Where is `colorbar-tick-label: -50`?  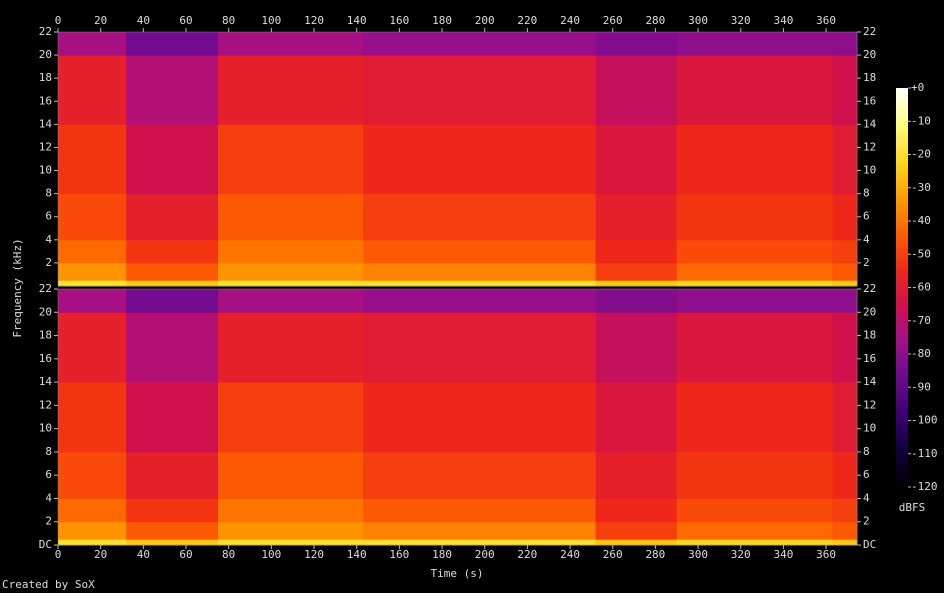 colorbar-tick-label: -50 is located at coordinates (921, 253).